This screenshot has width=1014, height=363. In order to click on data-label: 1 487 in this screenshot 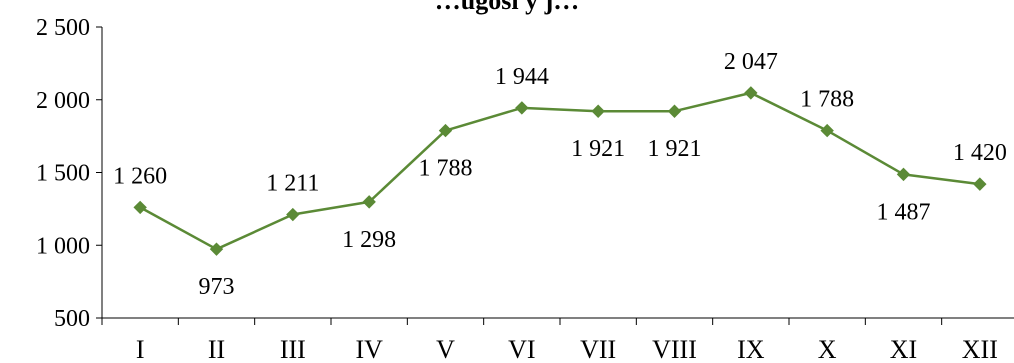, I will do `click(904, 212)`.